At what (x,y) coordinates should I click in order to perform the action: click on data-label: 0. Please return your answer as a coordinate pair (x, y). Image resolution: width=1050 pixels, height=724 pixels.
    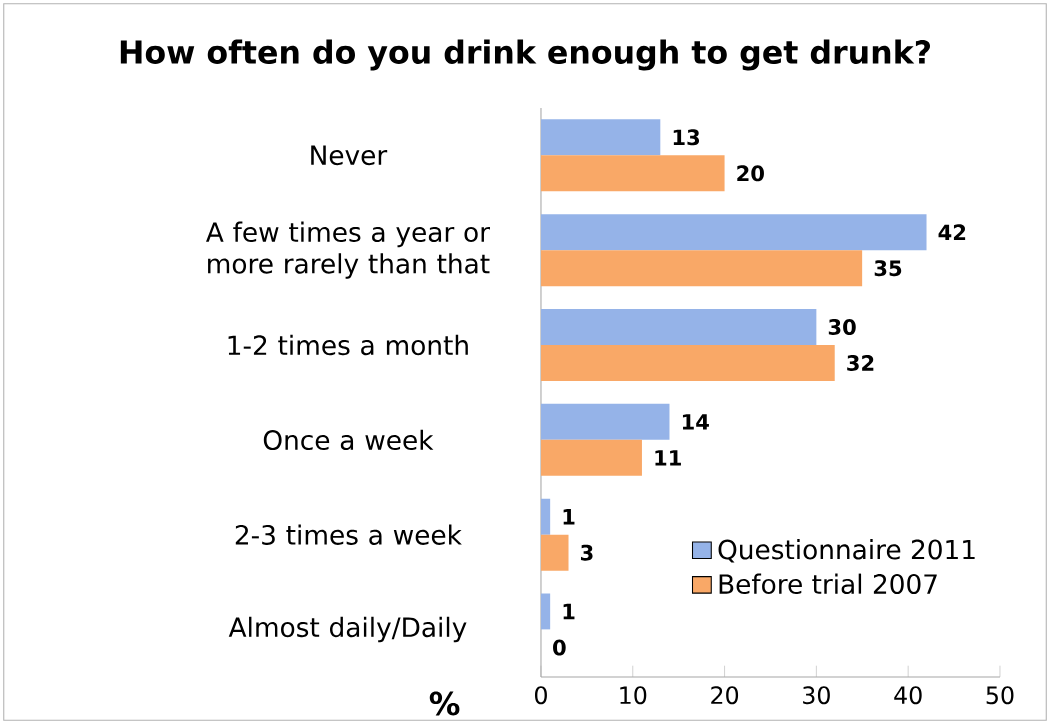
    Looking at the image, I should click on (559, 647).